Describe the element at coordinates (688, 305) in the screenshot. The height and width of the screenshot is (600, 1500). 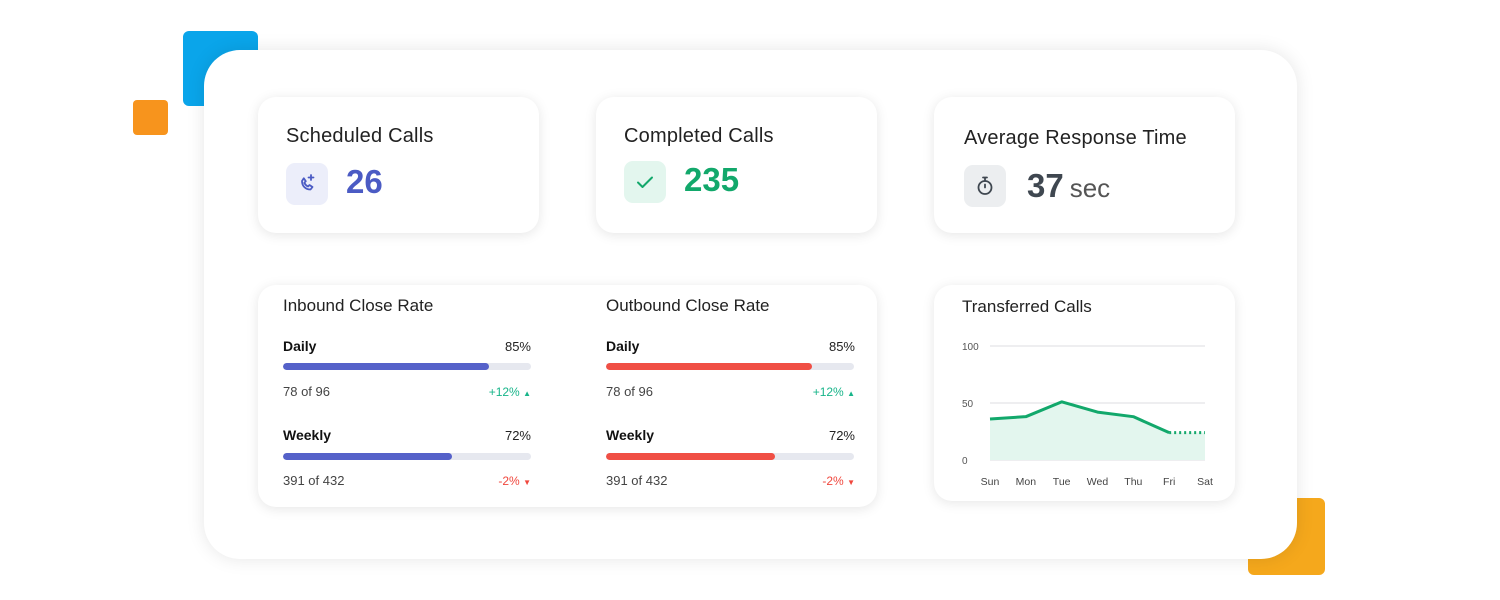
I see `outbound-close-rate-title: Outbound Close Rate` at that location.